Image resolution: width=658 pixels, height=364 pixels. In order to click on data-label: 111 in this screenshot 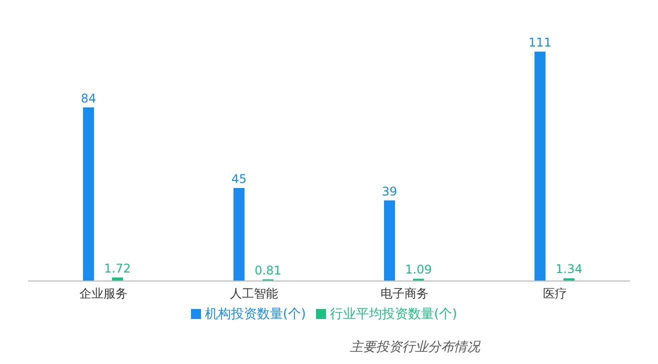, I will do `click(540, 43)`.